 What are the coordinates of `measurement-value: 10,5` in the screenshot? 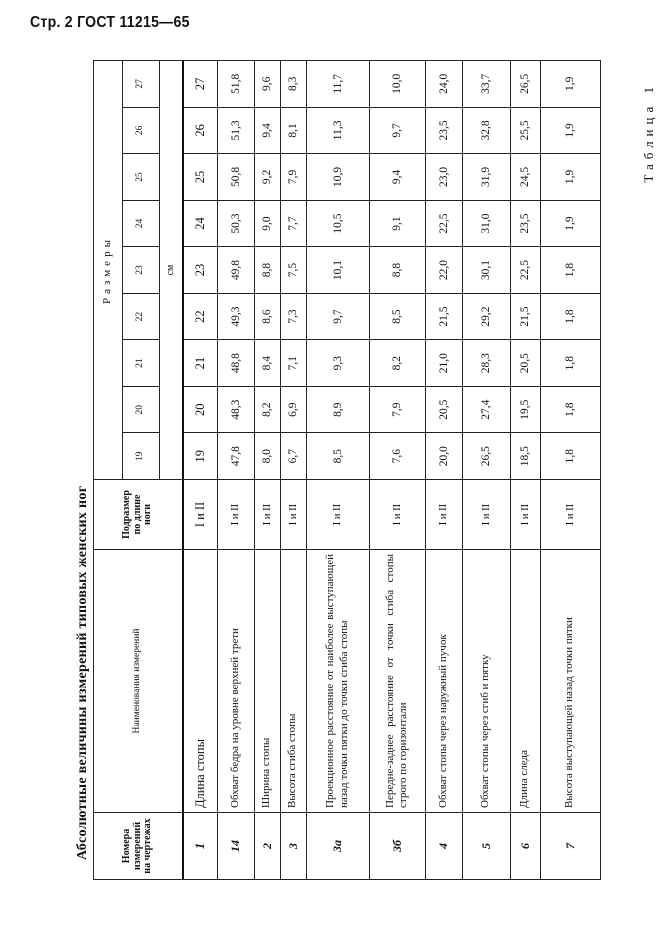 It's located at (337, 223).